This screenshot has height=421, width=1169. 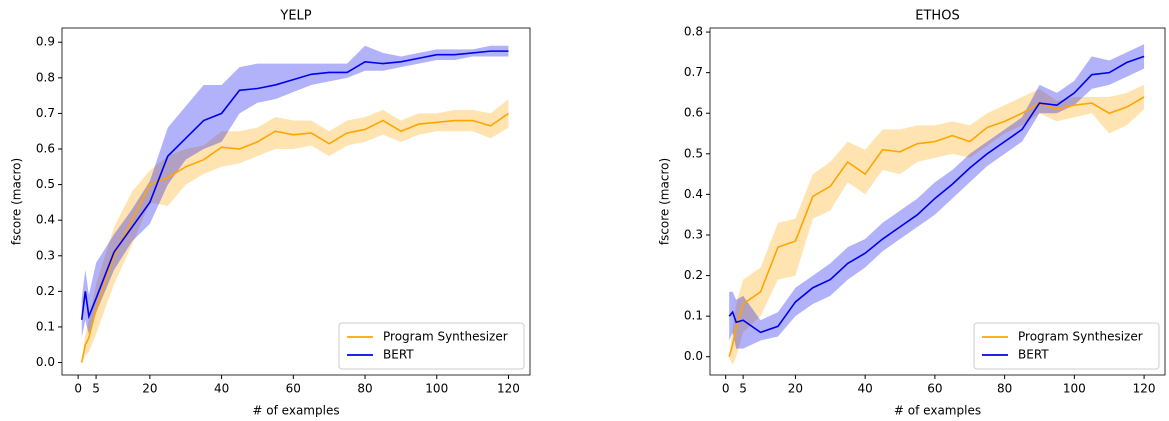 I want to click on y-tick-label: 0.9, so click(x=45, y=42).